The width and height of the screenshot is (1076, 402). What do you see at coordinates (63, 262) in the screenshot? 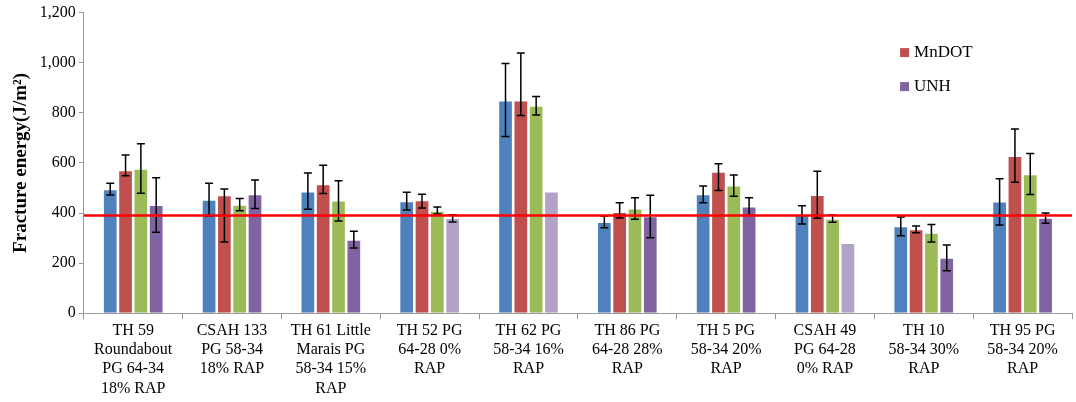
I see `y-tick-label: 200` at bounding box center [63, 262].